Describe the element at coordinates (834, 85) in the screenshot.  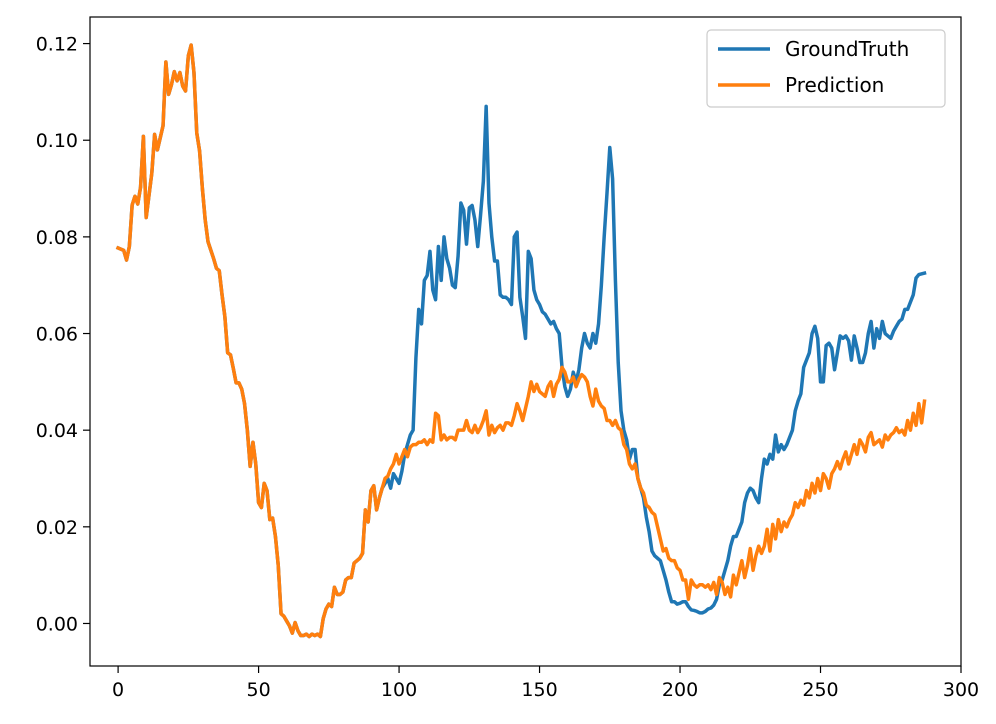
I see `legend-label-prediction: Prediction` at that location.